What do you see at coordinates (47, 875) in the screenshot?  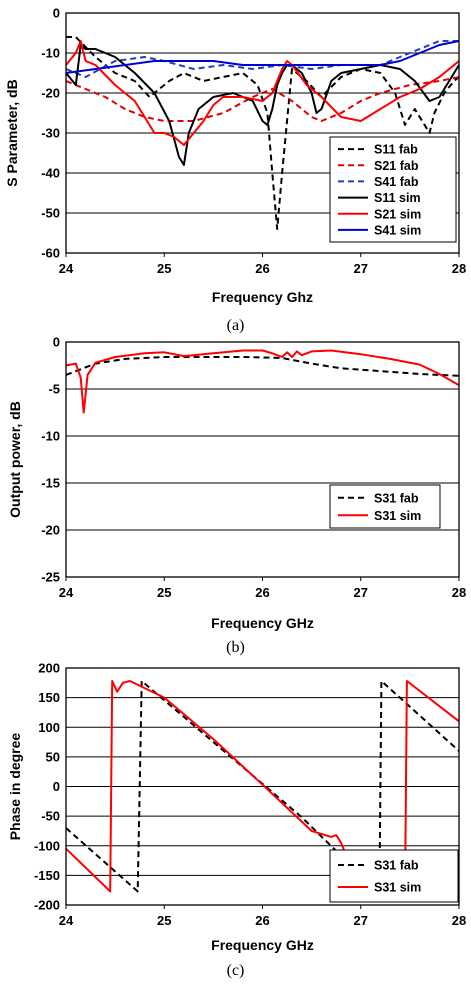 I see `y-tick-label: -150` at bounding box center [47, 875].